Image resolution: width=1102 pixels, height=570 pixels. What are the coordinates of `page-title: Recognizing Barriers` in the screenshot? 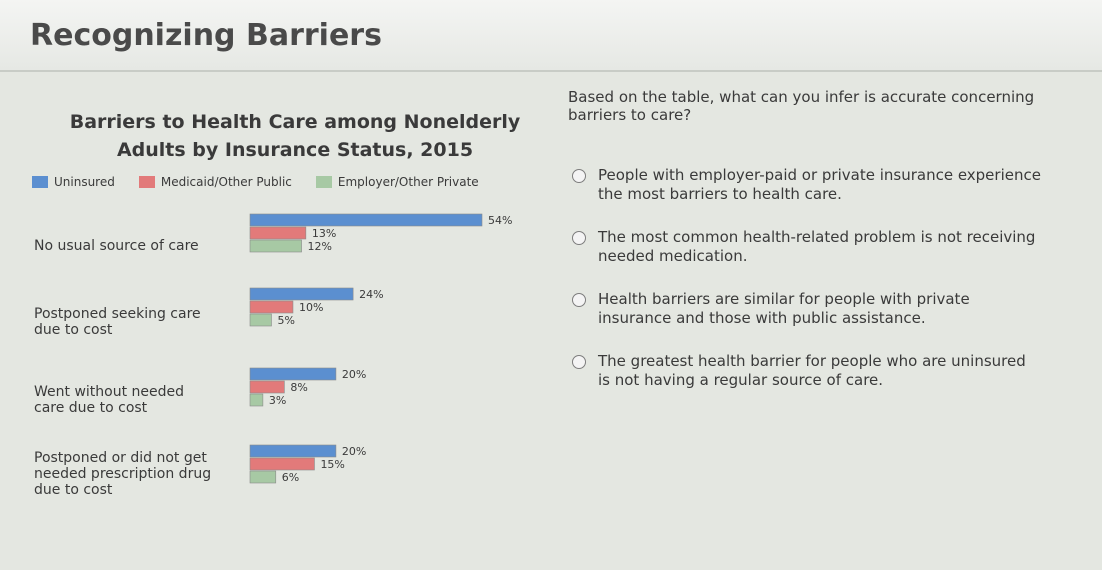 It's located at (206, 35).